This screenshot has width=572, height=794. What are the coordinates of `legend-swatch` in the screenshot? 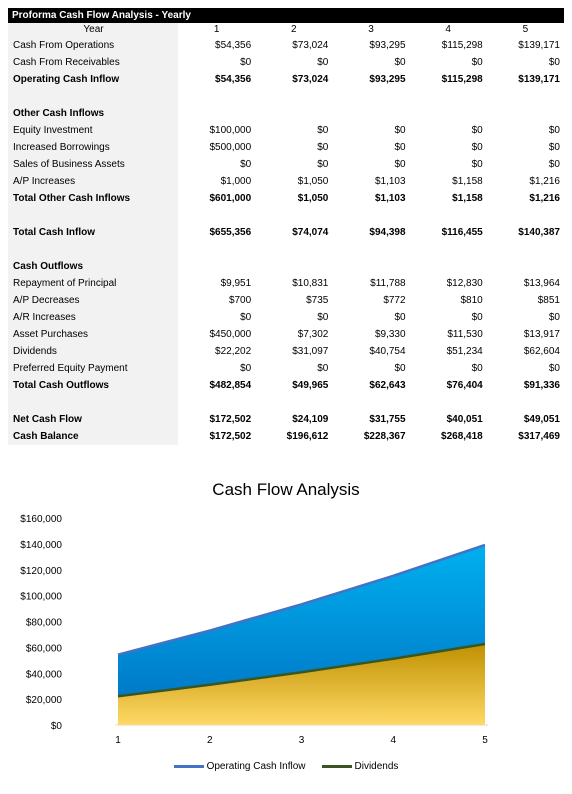 It's located at (188, 766).